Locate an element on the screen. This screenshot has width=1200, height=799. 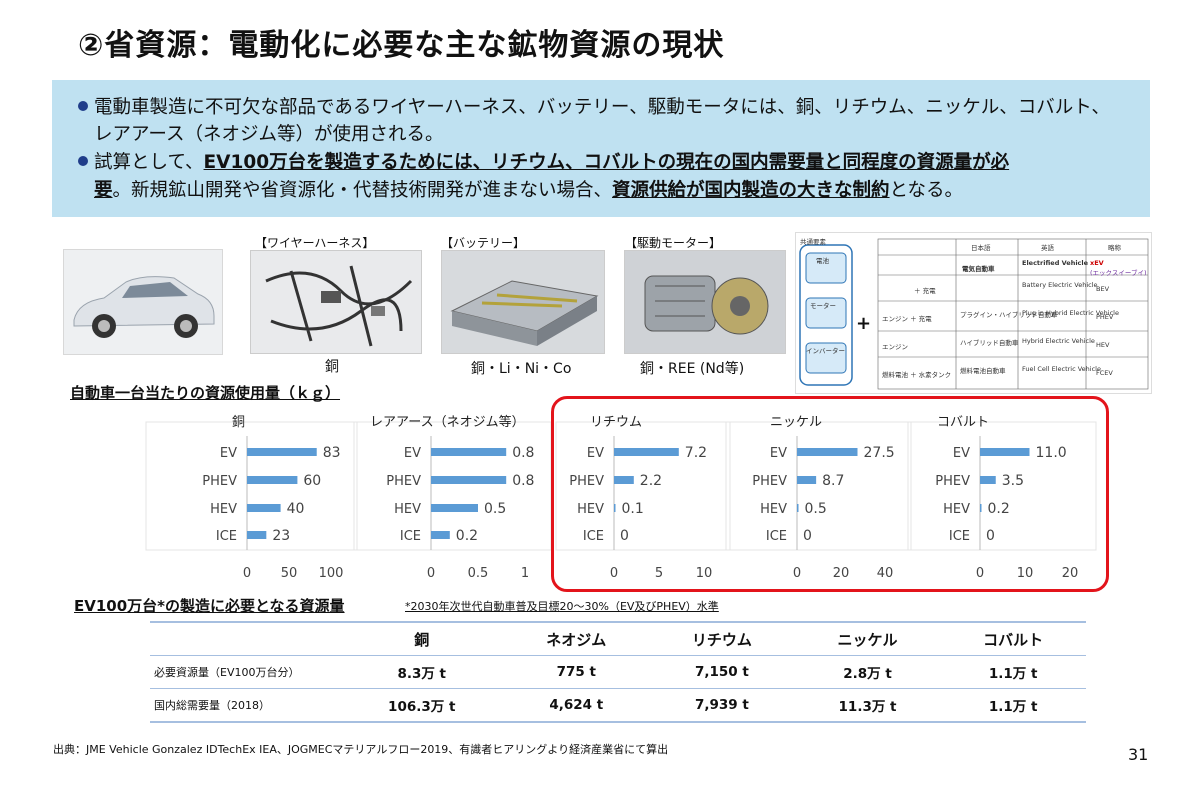
motor-caption: 銅・REE (Nd等) is located at coordinates (692, 369).